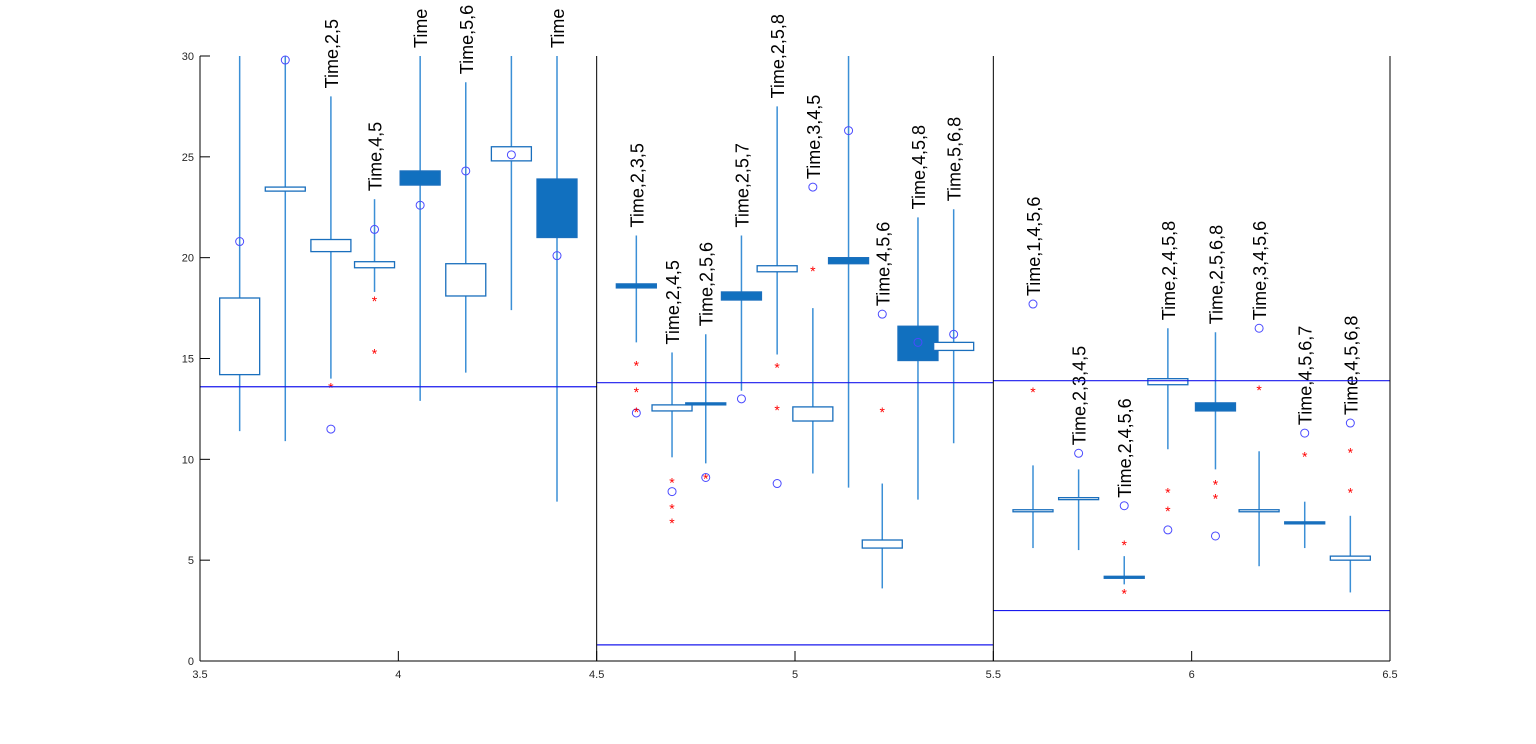 The image size is (1536, 744). I want to click on box-label: Time,2,5,8, so click(778, 56).